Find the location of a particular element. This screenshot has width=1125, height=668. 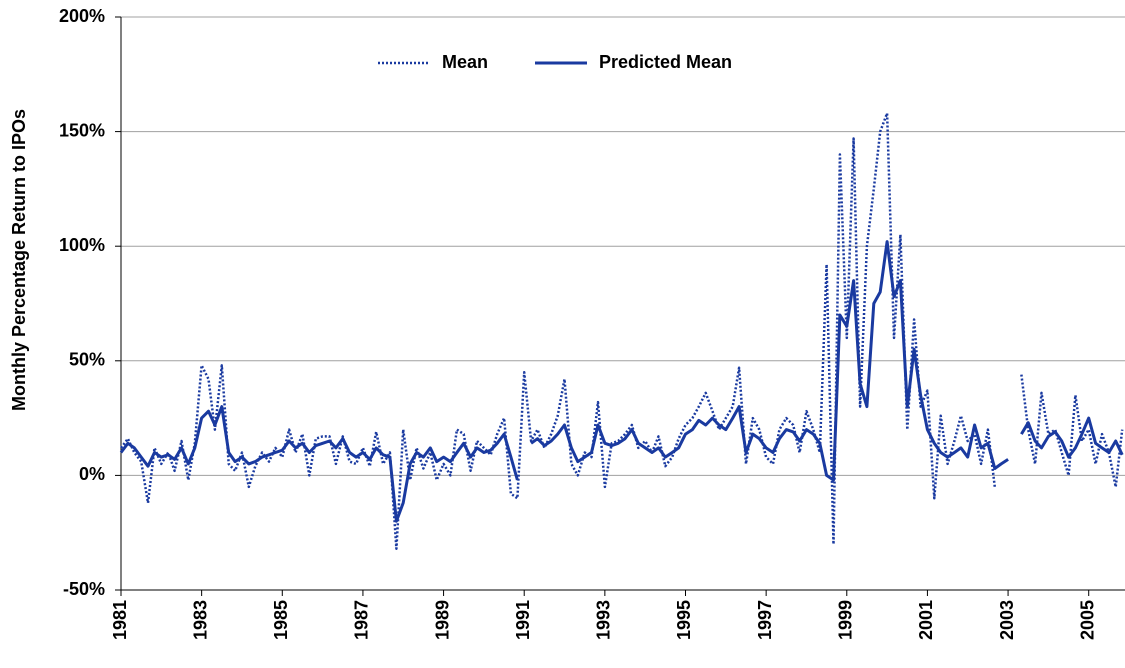

x-tick-label: 1993 is located at coordinates (604, 620).